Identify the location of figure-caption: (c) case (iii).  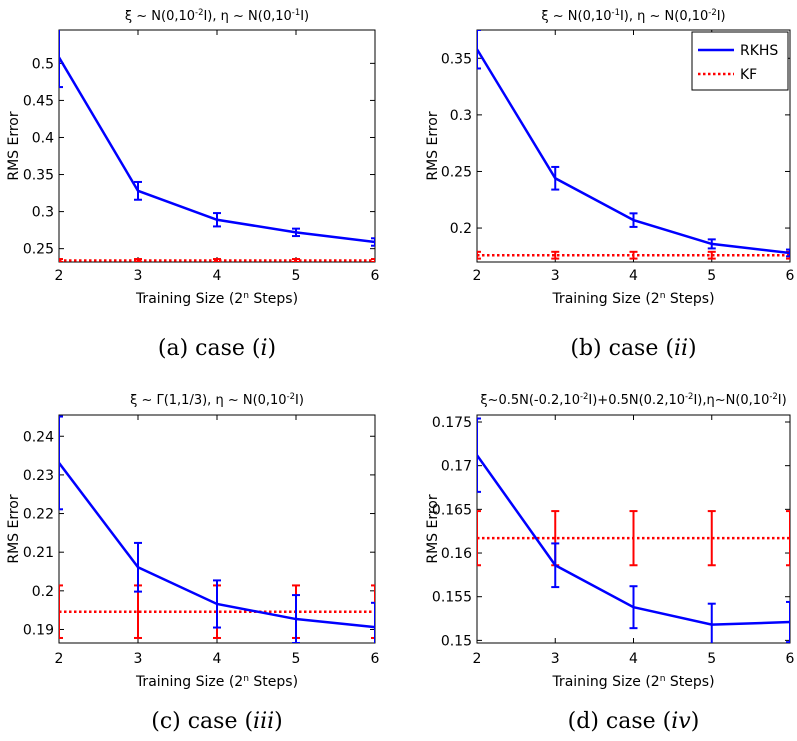
(217, 721).